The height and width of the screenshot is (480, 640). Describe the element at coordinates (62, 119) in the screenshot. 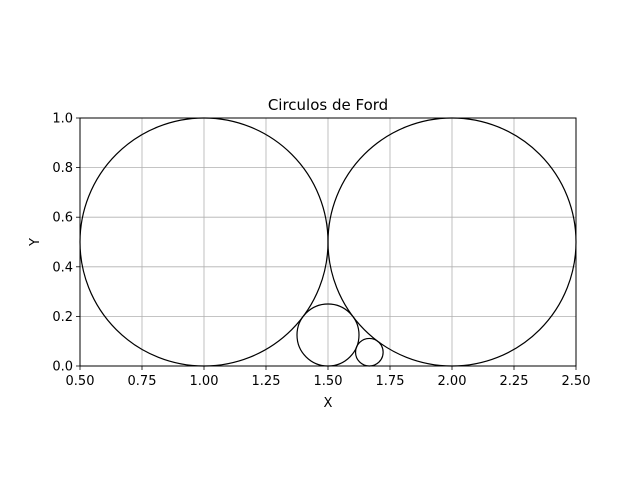

I see `y-tick-label: 1.0` at that location.